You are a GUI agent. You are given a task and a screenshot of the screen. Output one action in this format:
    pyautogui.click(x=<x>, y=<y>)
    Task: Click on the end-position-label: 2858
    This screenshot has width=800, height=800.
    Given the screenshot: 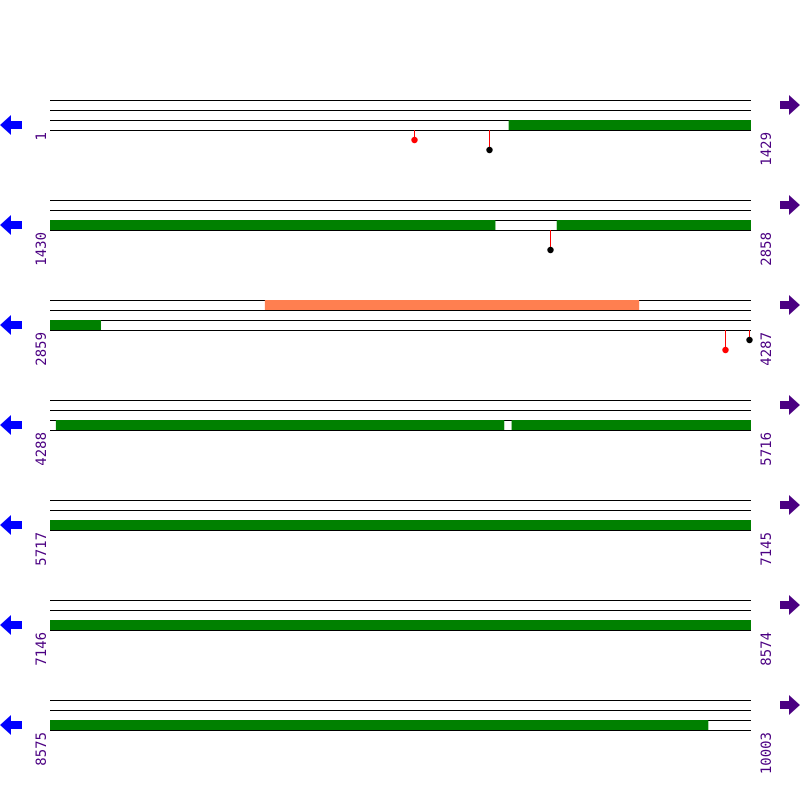 What is the action you would take?
    pyautogui.click(x=767, y=249)
    